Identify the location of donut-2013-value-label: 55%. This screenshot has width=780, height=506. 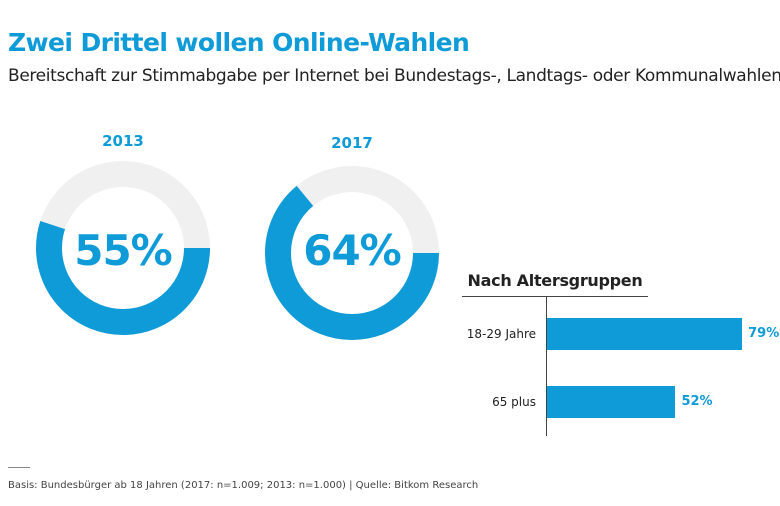
(123, 250).